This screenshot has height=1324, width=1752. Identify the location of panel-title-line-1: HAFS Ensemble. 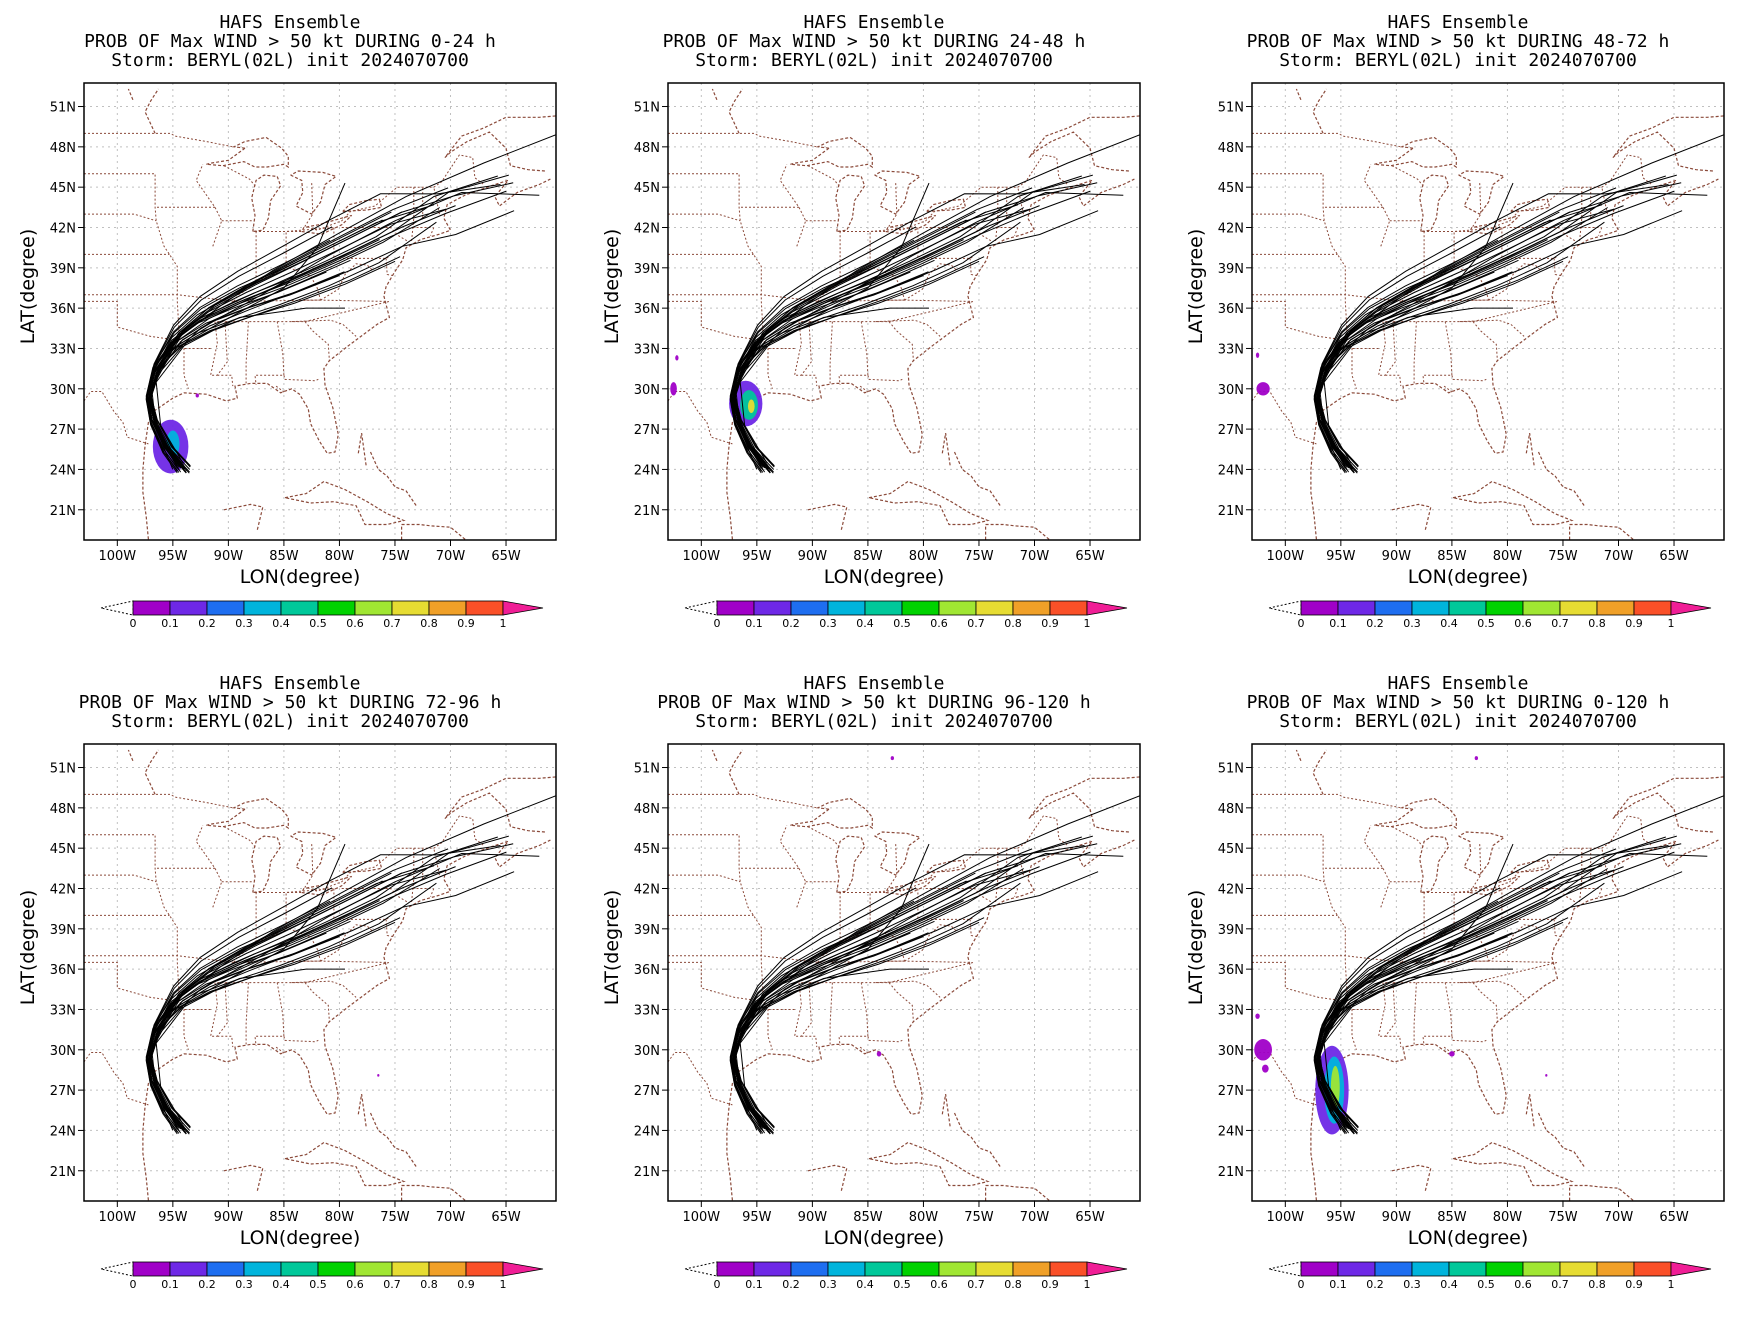
(874, 22).